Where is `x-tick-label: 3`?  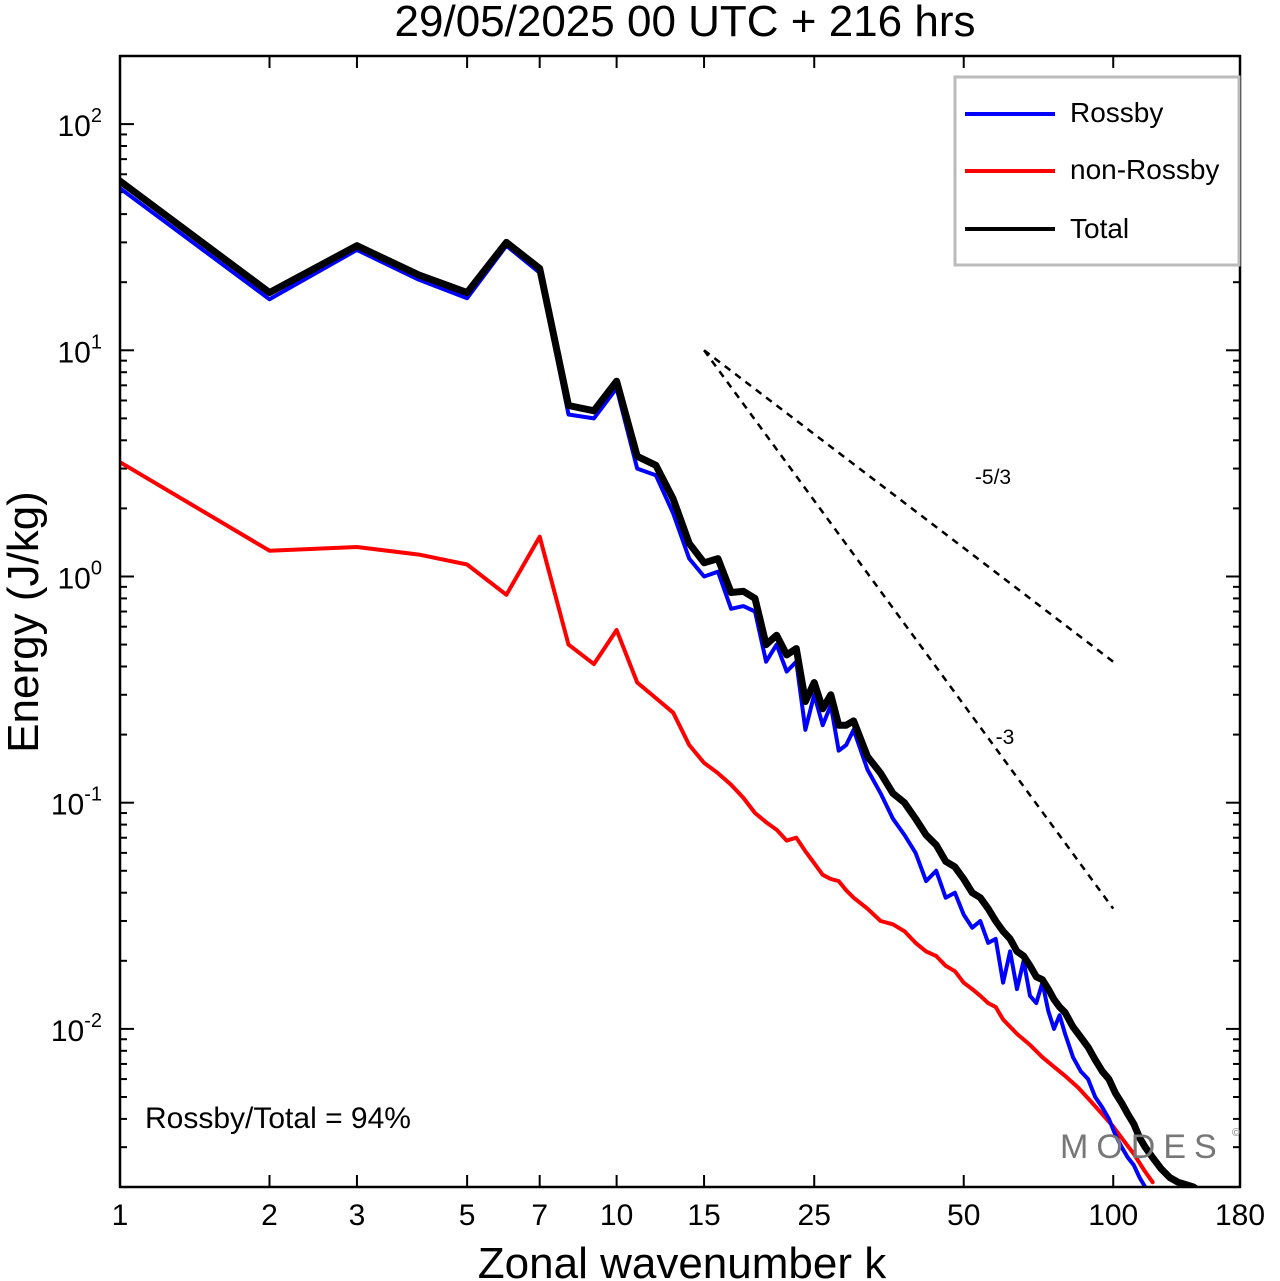
x-tick-label: 3 is located at coordinates (357, 1215).